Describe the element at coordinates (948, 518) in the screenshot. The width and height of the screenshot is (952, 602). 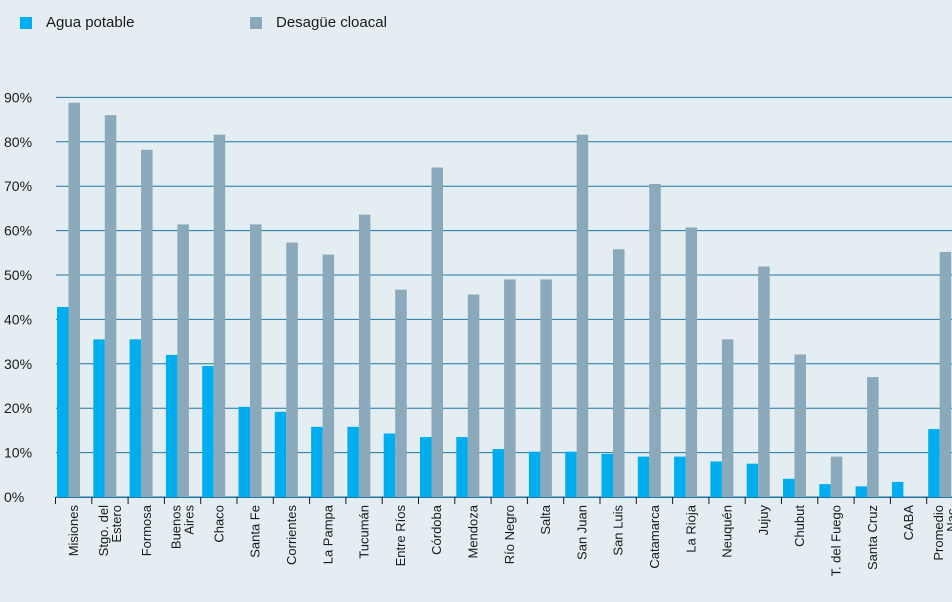
I see `x-category-label: Nac.` at that location.